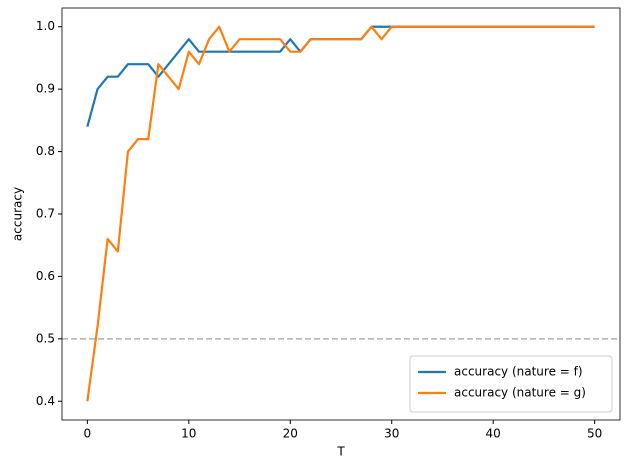  I want to click on legend-label: accuracy (nature = f), so click(518, 372).